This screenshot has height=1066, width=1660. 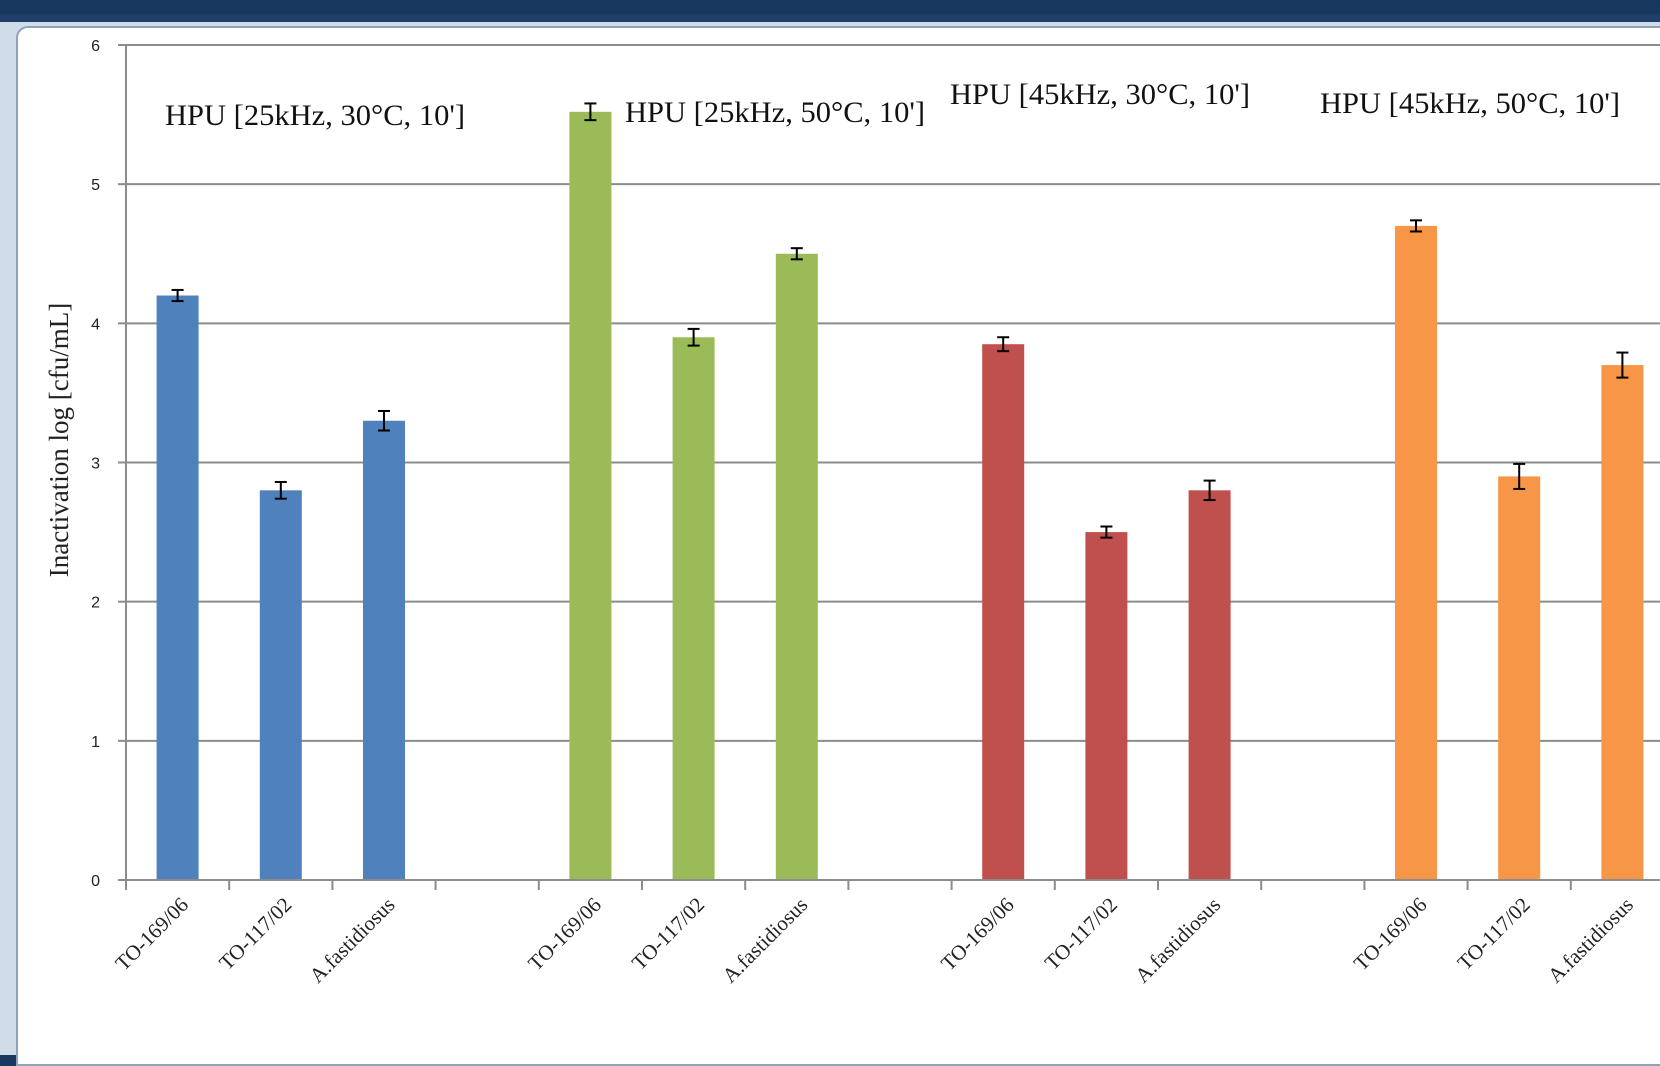 What do you see at coordinates (315, 115) in the screenshot?
I see `group-label: HPU [25kHz, 30°C, 10']` at bounding box center [315, 115].